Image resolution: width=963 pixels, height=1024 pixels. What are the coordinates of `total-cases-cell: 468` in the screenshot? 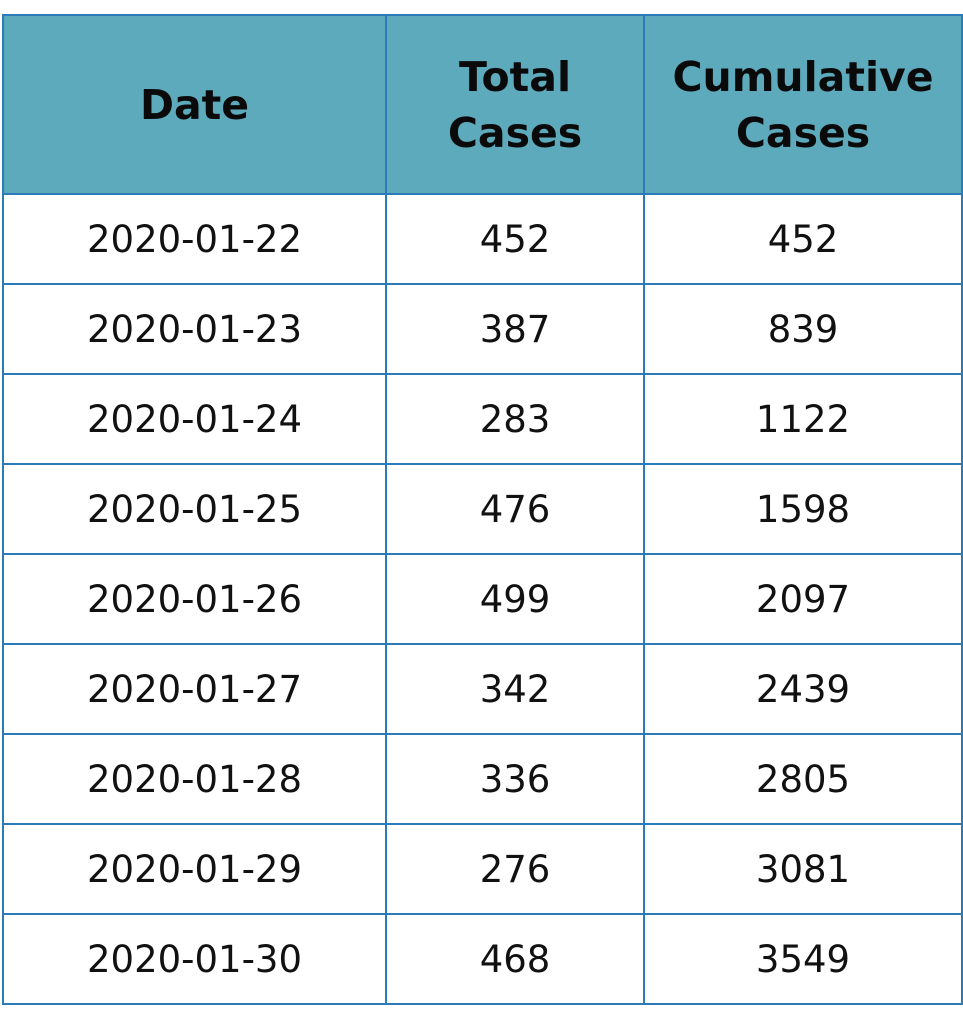 It's located at (515, 959).